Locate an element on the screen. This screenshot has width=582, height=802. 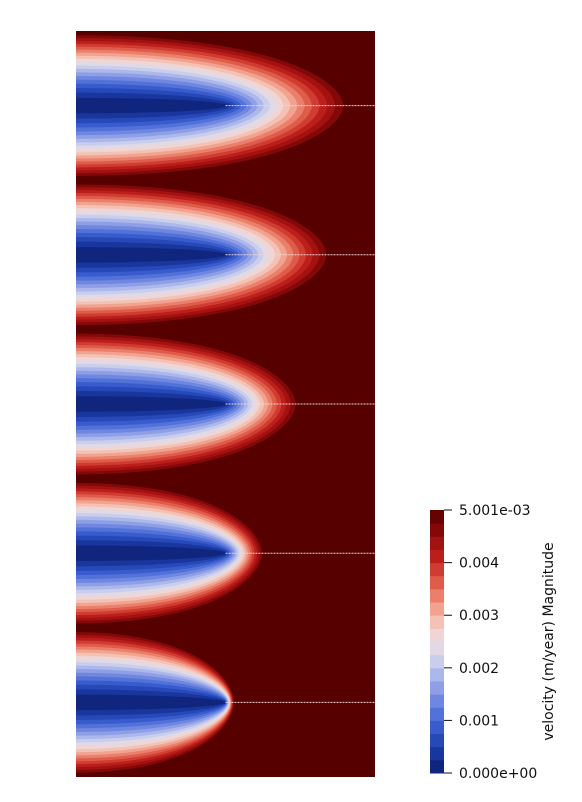
colorbar-tick-label: 0.002 is located at coordinates (479, 669).